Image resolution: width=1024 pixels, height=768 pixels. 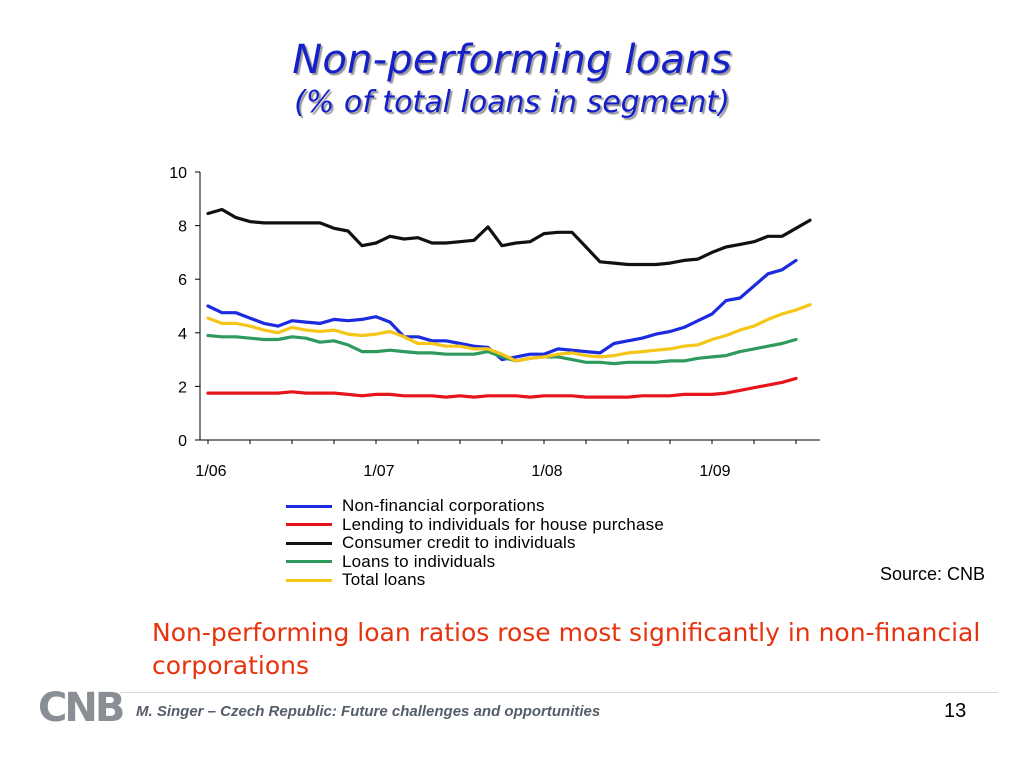 I want to click on legend-item: Non-financial corporations, so click(x=475, y=506).